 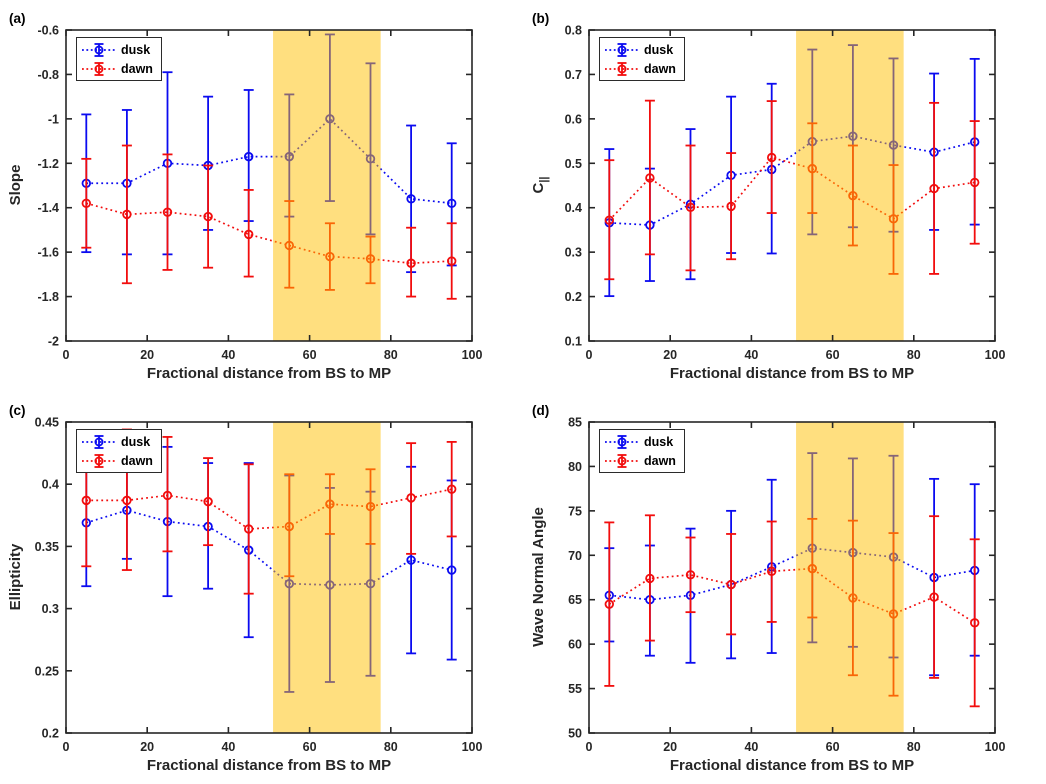 I want to click on y-tick-label: -1.2, so click(x=48, y=164).